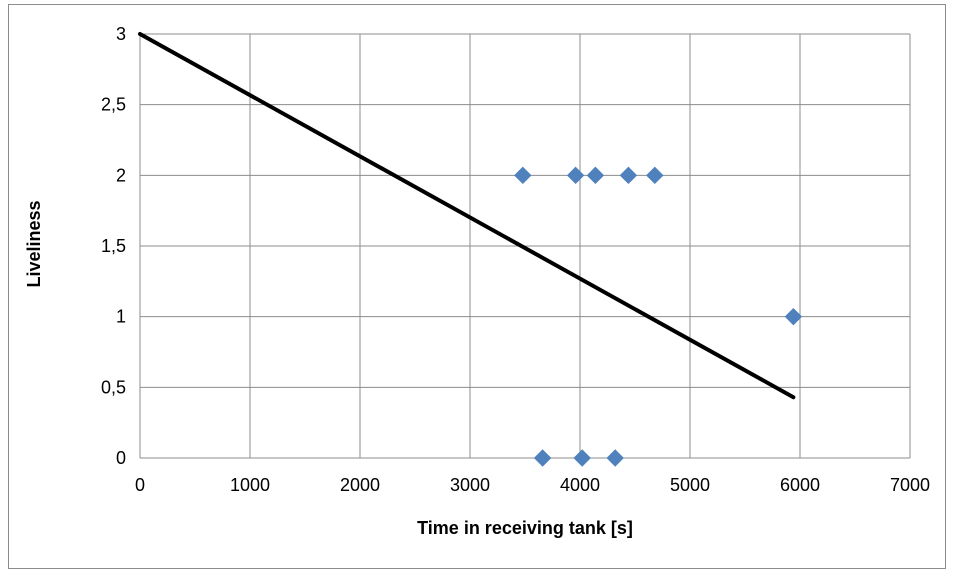 The height and width of the screenshot is (577, 958). What do you see at coordinates (580, 485) in the screenshot?
I see `x-tick-label: 4000` at bounding box center [580, 485].